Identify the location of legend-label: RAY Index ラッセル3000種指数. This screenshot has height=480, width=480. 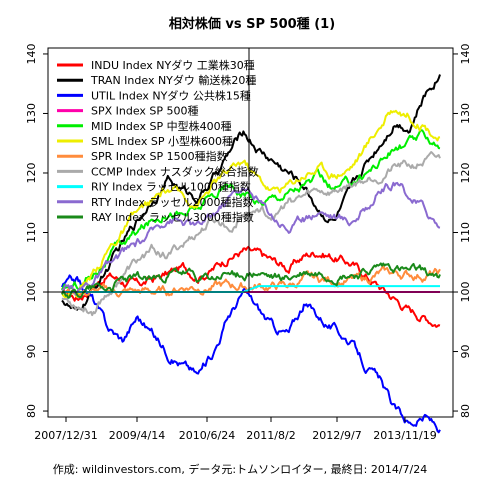
(172, 217).